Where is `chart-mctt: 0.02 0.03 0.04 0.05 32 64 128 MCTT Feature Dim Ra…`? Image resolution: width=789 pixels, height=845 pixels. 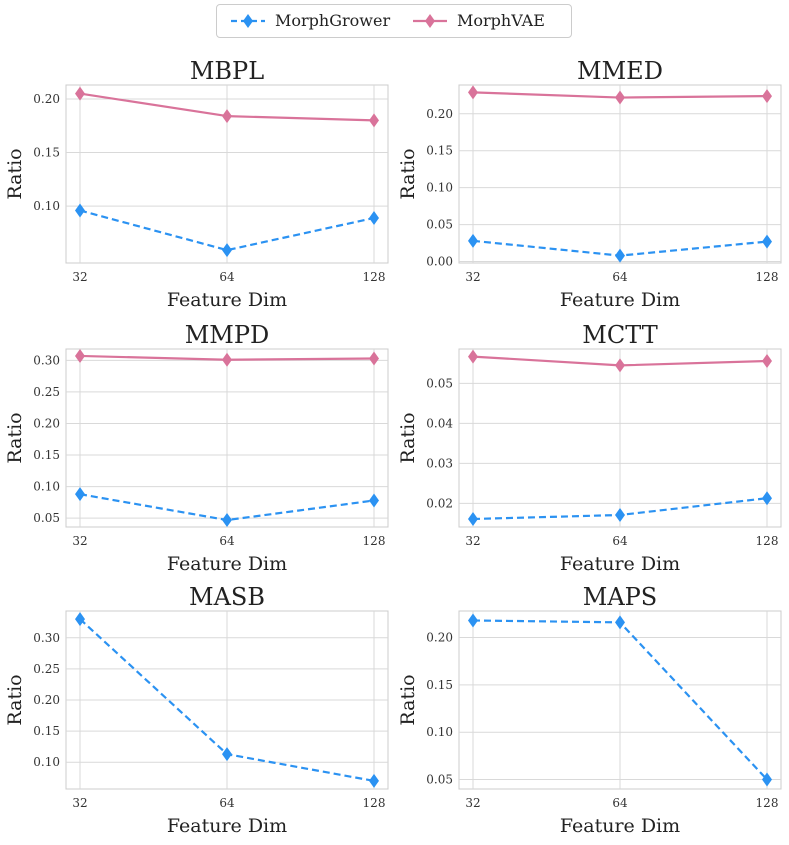 chart-mctt: 0.02 0.03 0.04 0.05 32 64 128 MCTT Feature Dim Ra… is located at coordinates (589, 448).